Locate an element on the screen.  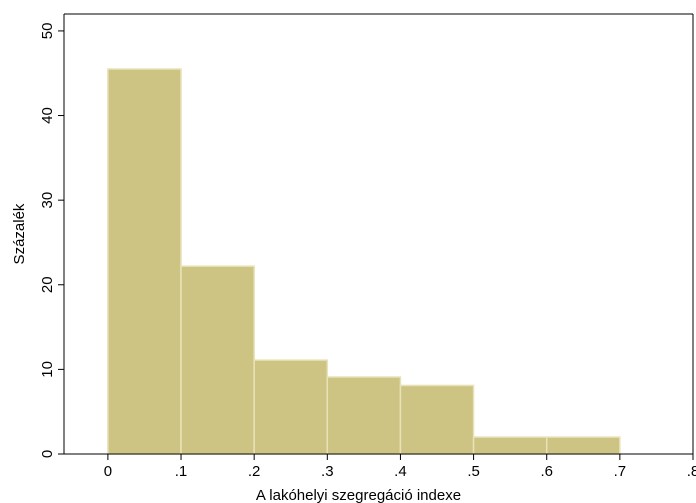
x-axis-title: A lakóhelyi szegregáció indexe is located at coordinates (358, 495).